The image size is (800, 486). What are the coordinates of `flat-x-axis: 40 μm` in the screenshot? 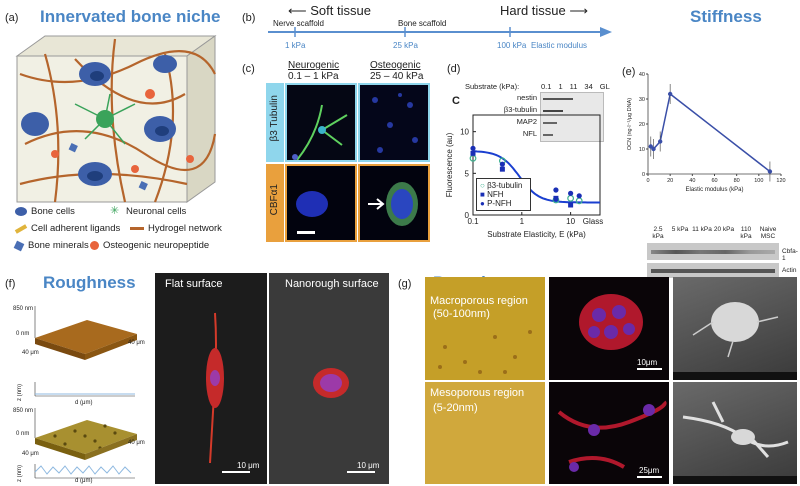 It's located at (136, 343).